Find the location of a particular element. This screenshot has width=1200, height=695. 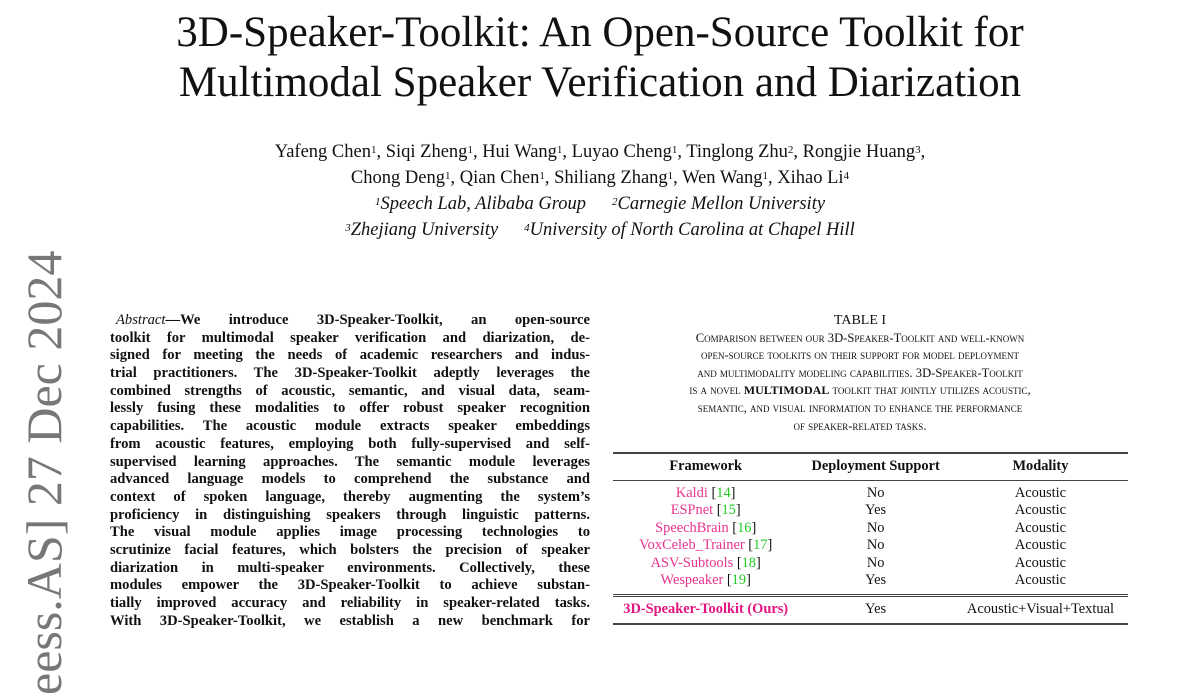

author-name: Xihao Li is located at coordinates (810, 178).